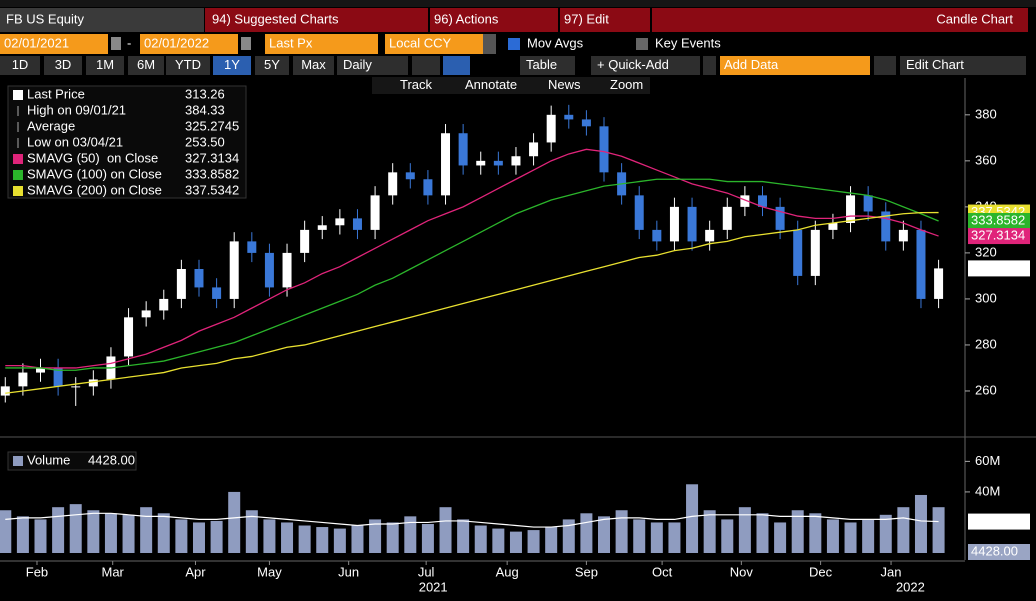 The image size is (1036, 601). Describe the element at coordinates (426, 65) in the screenshot. I see `line-icon-button` at that location.